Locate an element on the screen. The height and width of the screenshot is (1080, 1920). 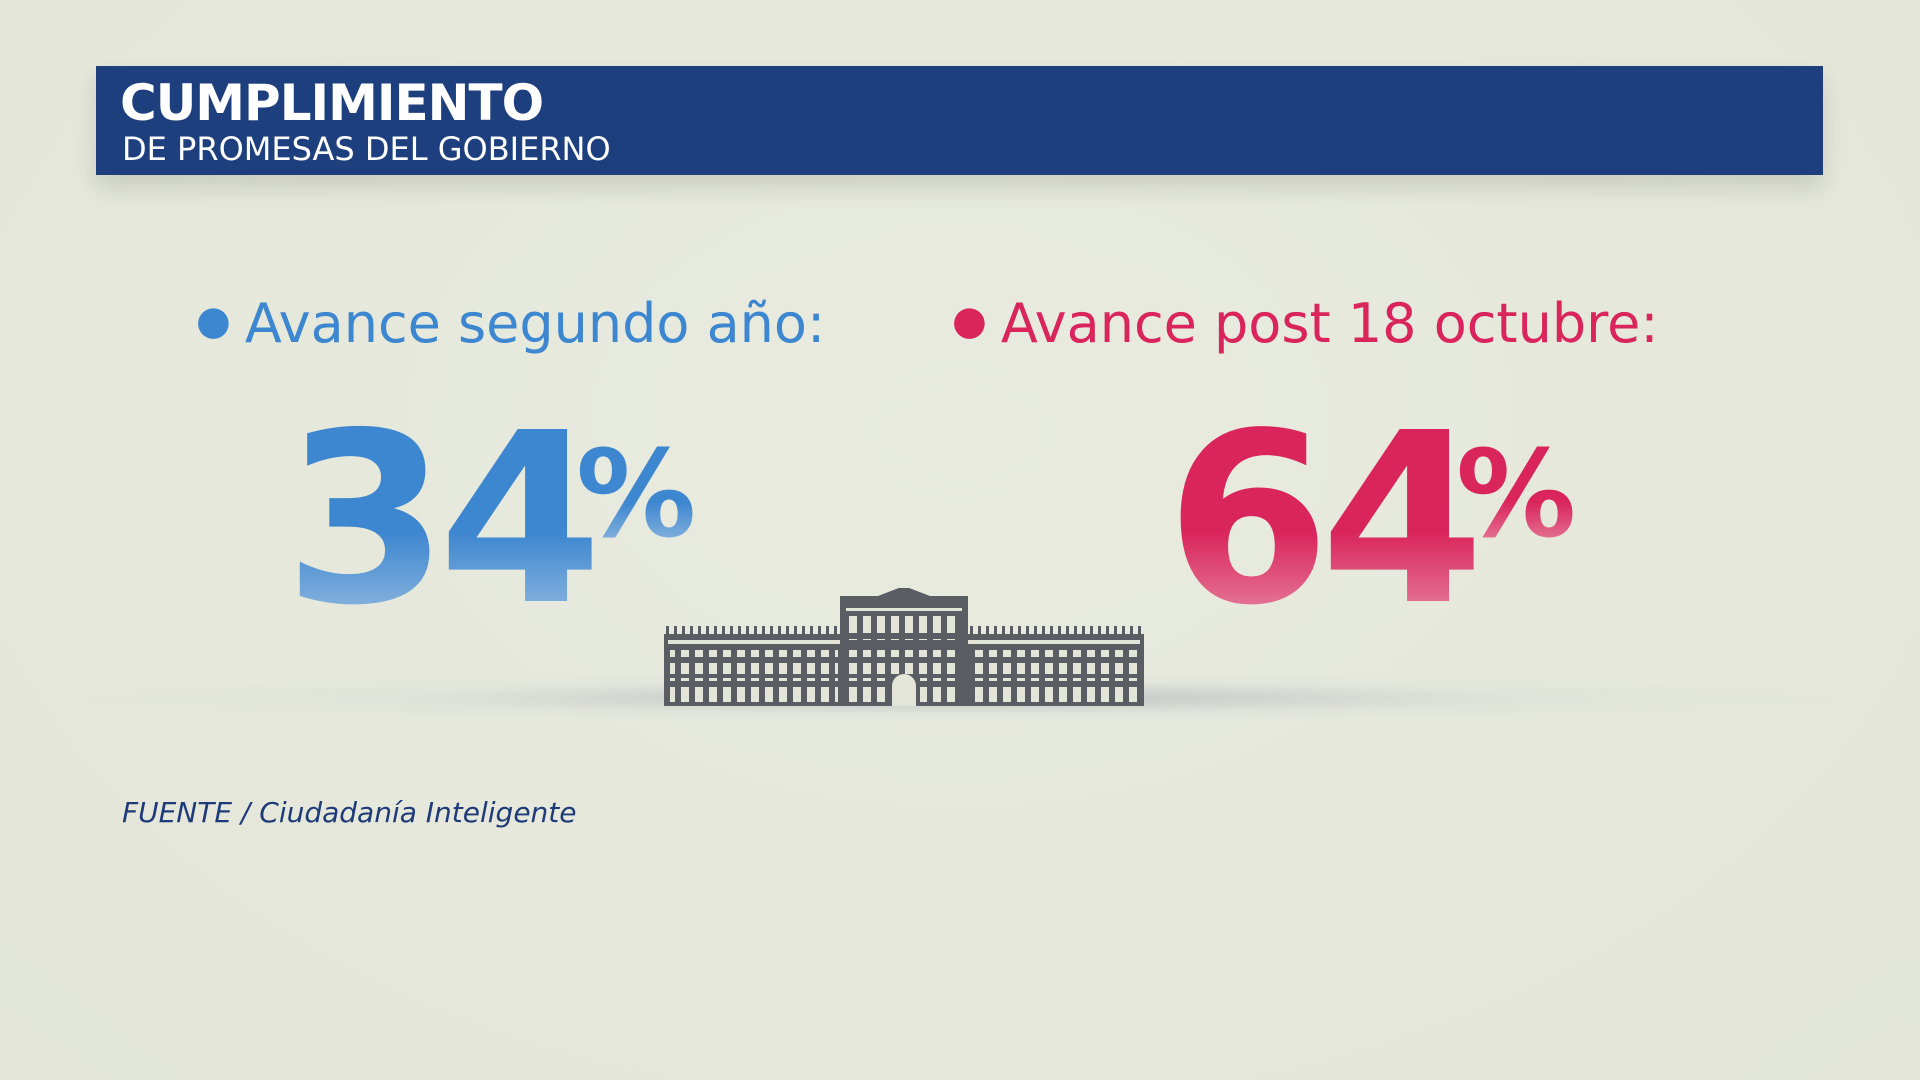
title: CUMPLIMIENTO is located at coordinates (332, 103).